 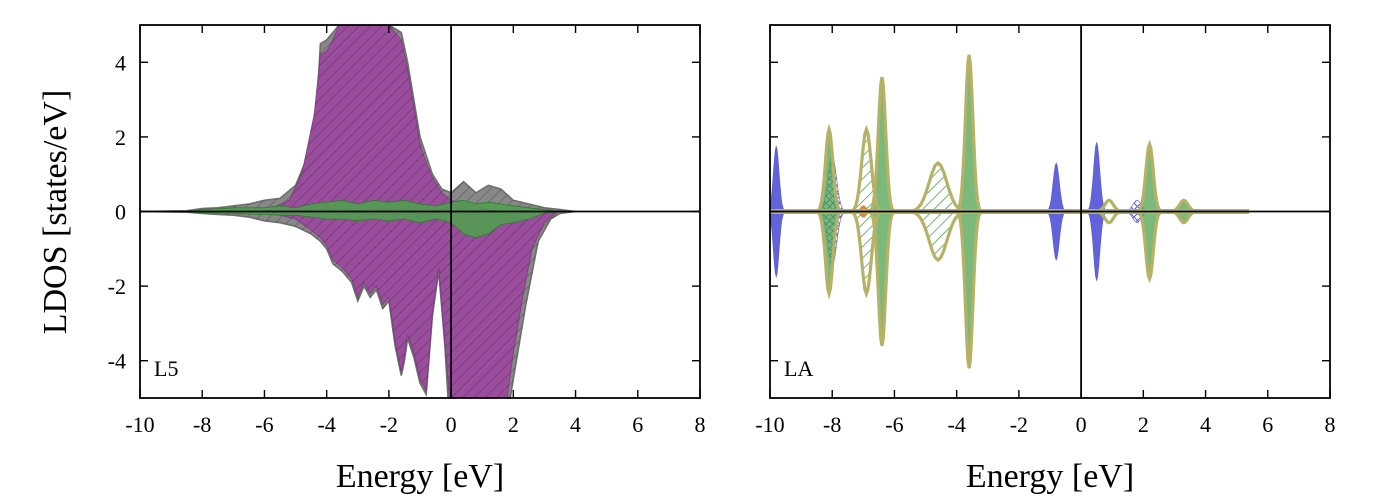 I want to click on panel-label: LA, so click(x=798, y=368).